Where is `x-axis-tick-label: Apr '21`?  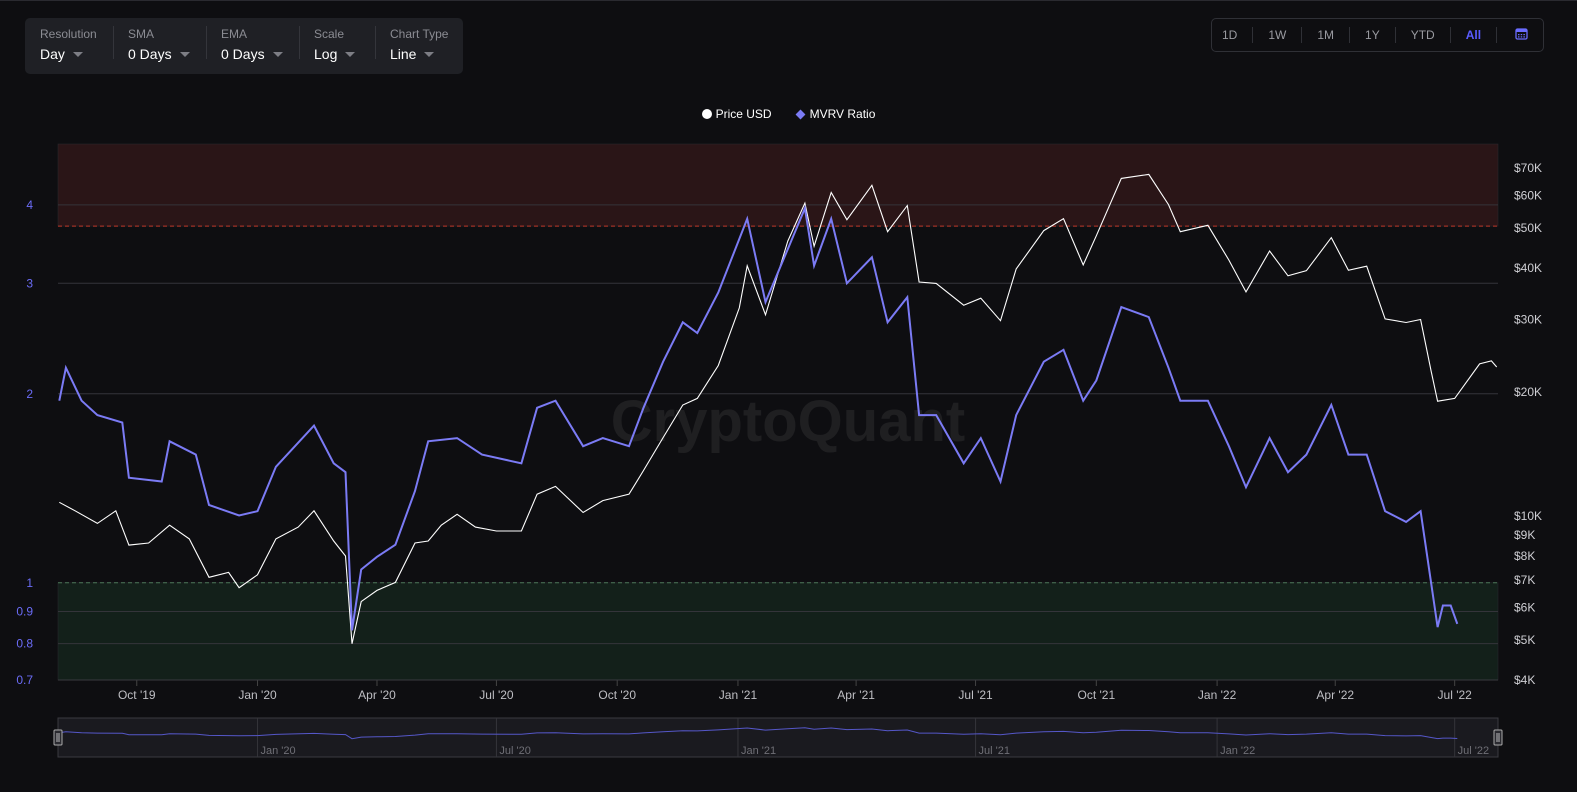 x-axis-tick-label: Apr '21 is located at coordinates (856, 695).